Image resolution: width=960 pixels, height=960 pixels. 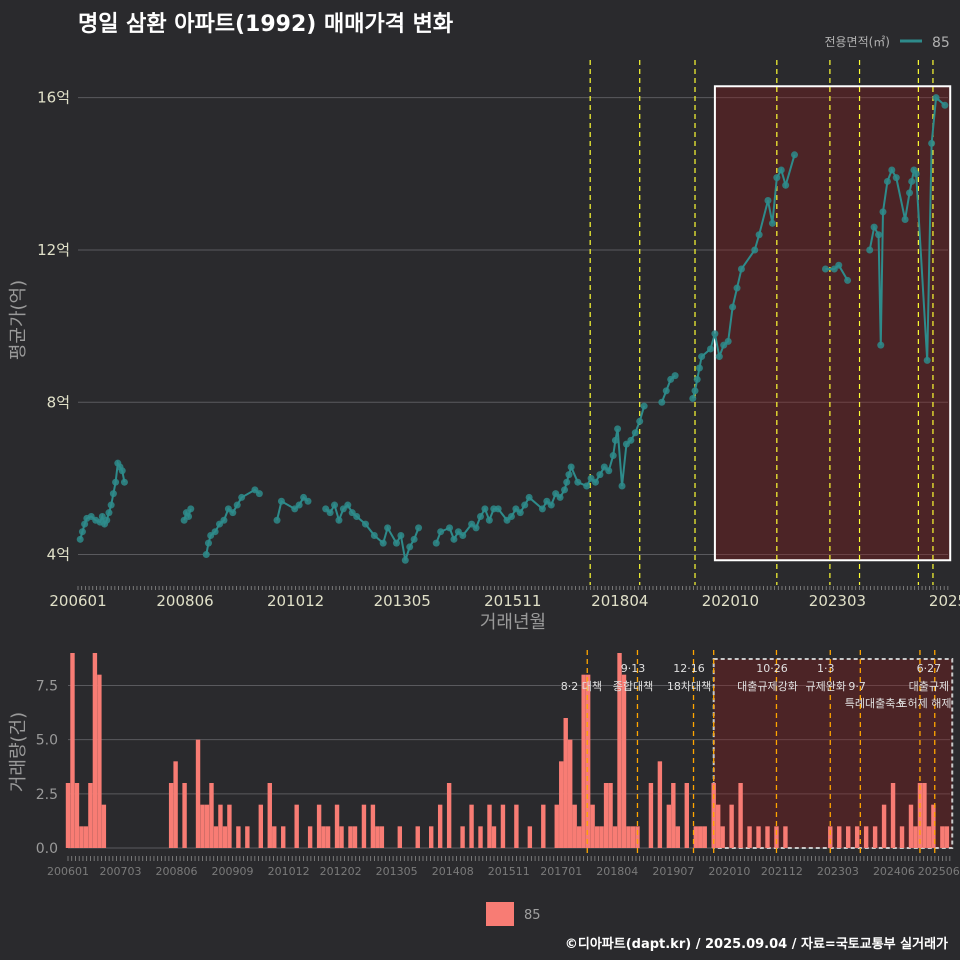 I want to click on x-tick-label: 201305, so click(x=402, y=601).